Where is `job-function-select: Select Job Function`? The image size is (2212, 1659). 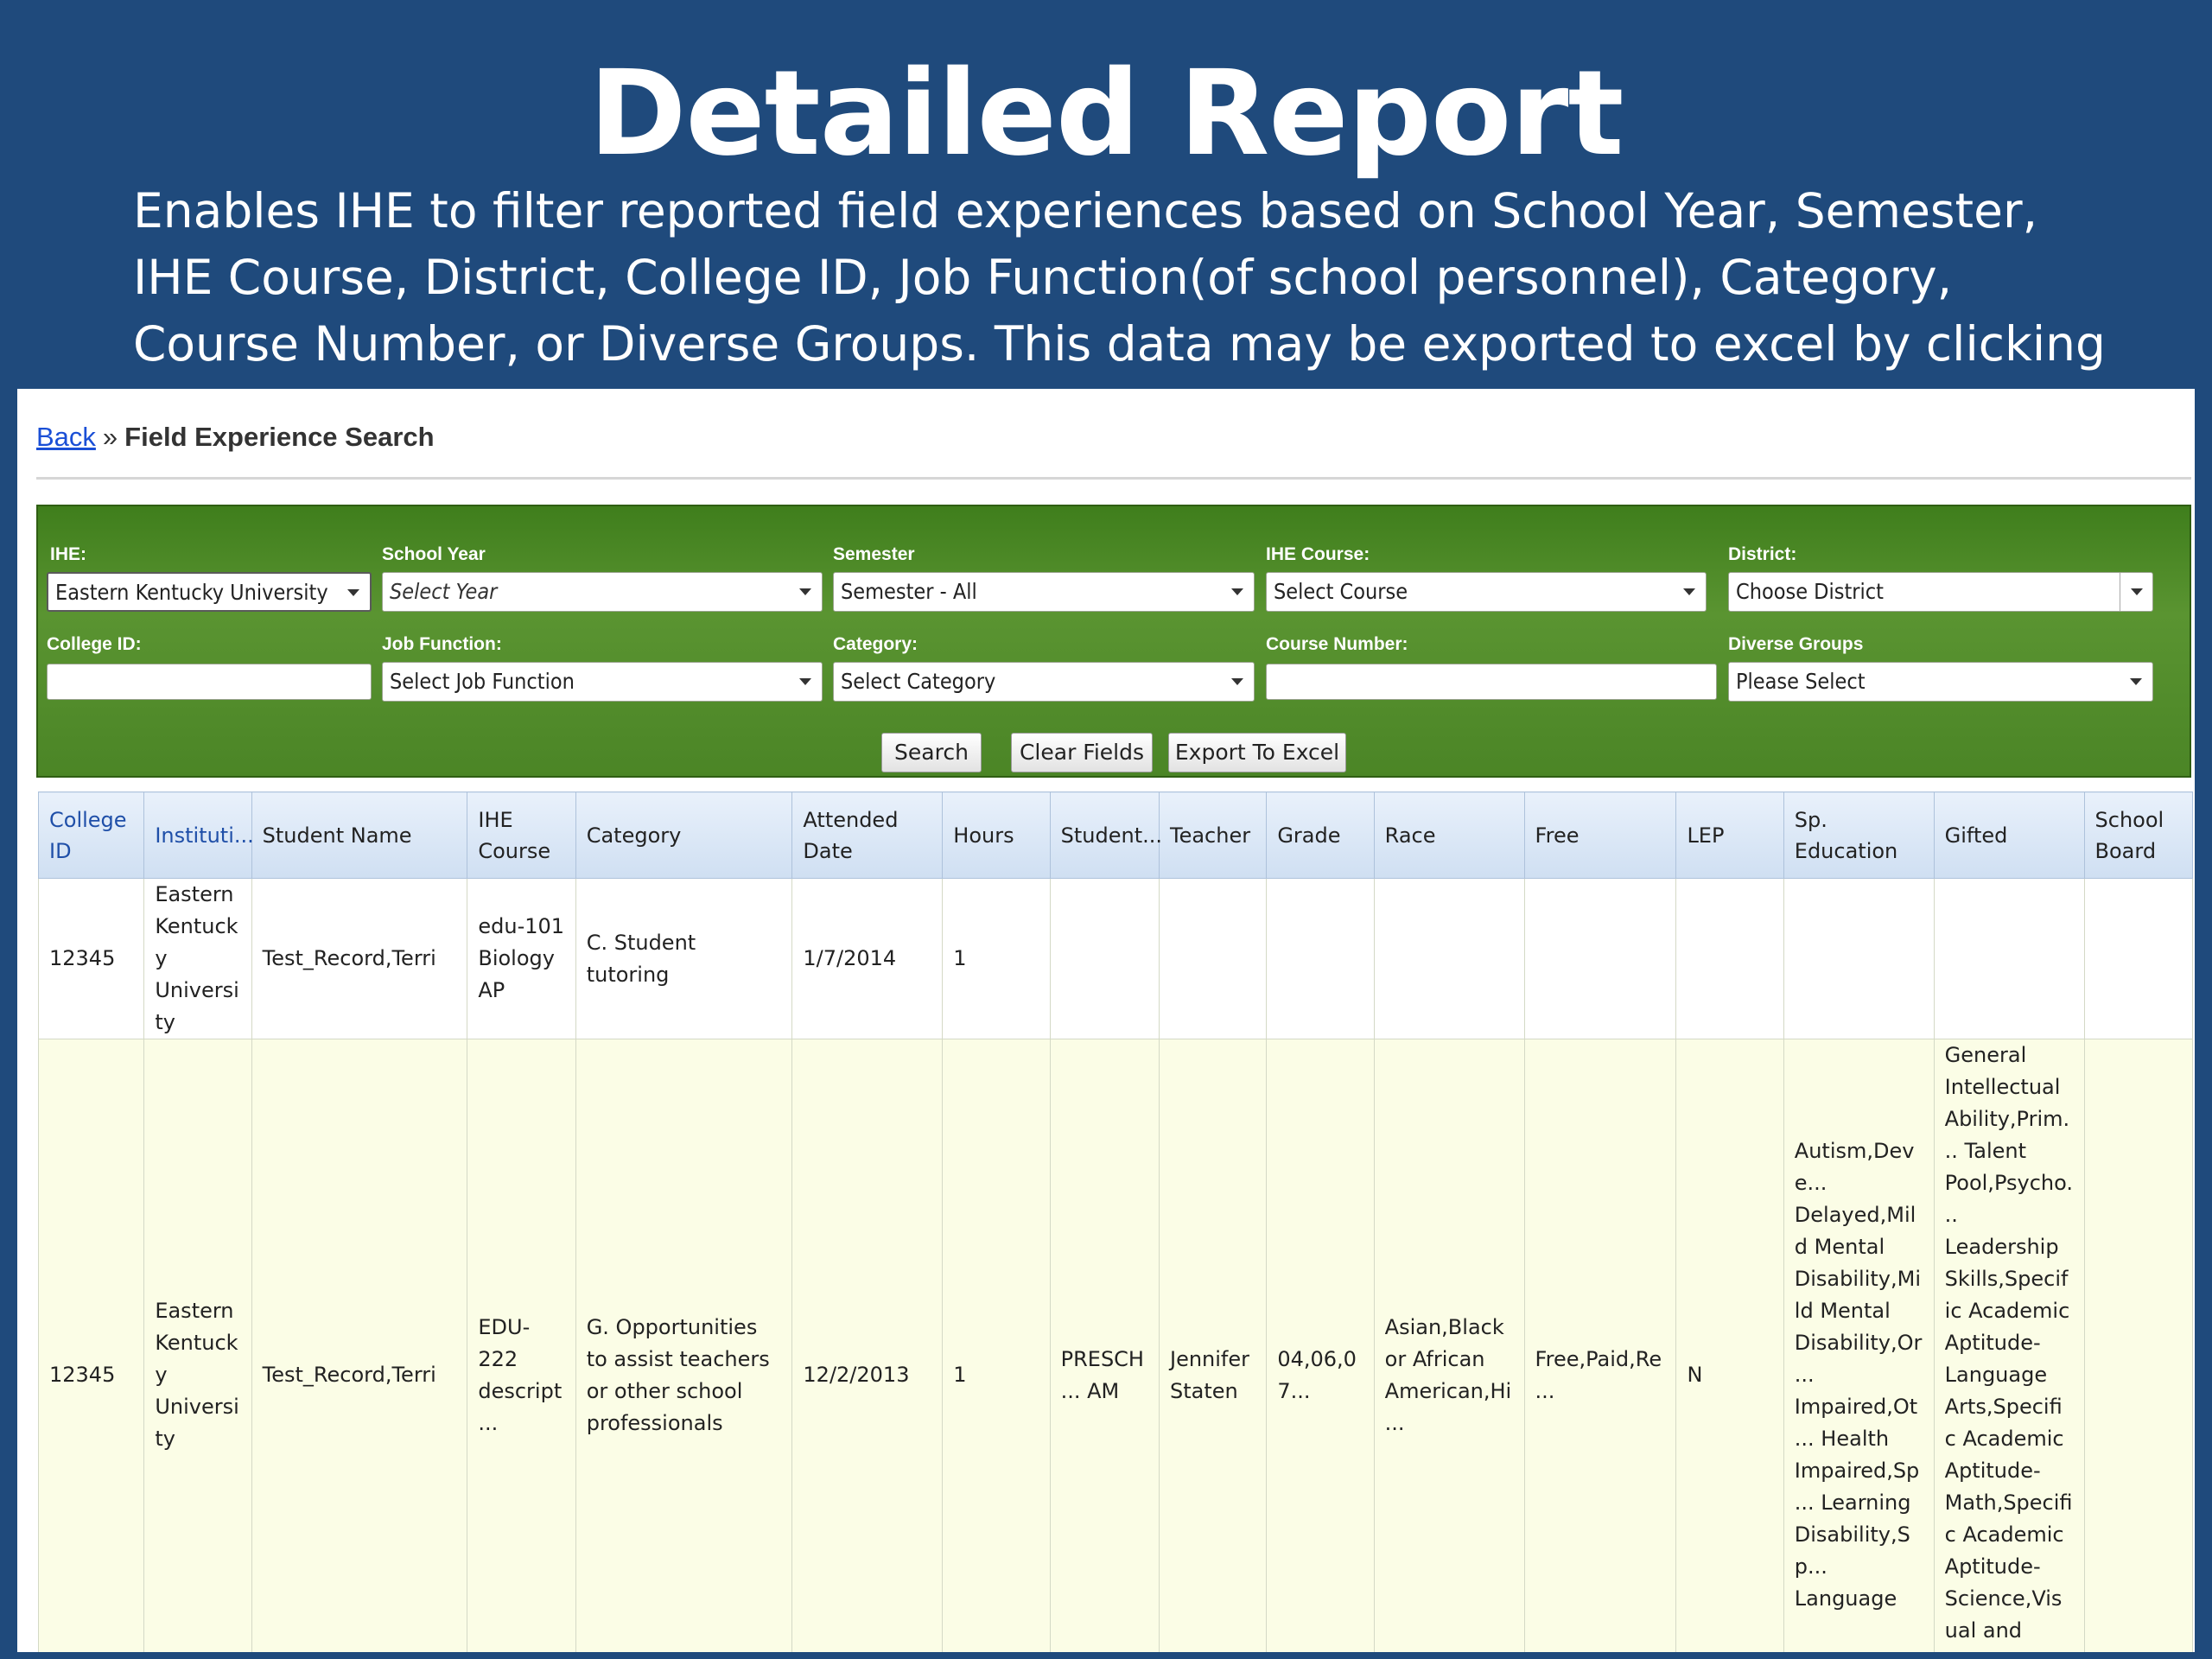
job-function-select: Select Job Function is located at coordinates (602, 682).